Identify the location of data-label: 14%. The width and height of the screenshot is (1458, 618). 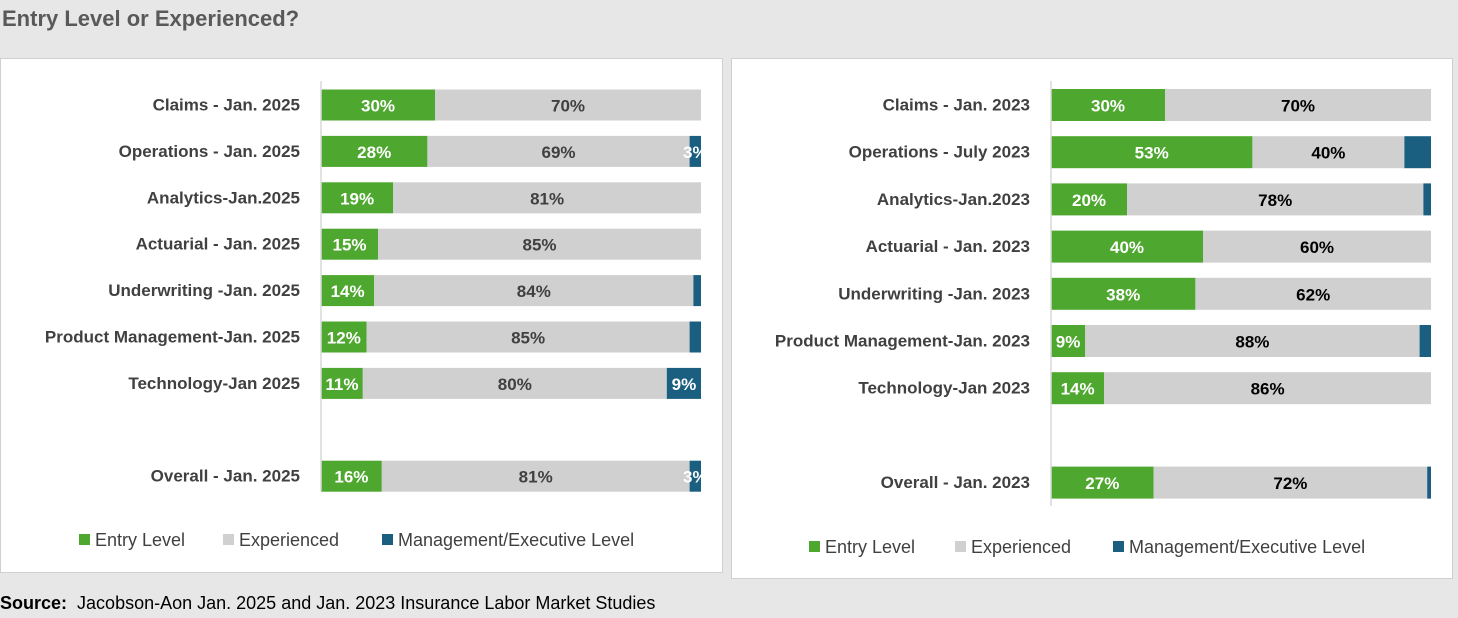
(1078, 389).